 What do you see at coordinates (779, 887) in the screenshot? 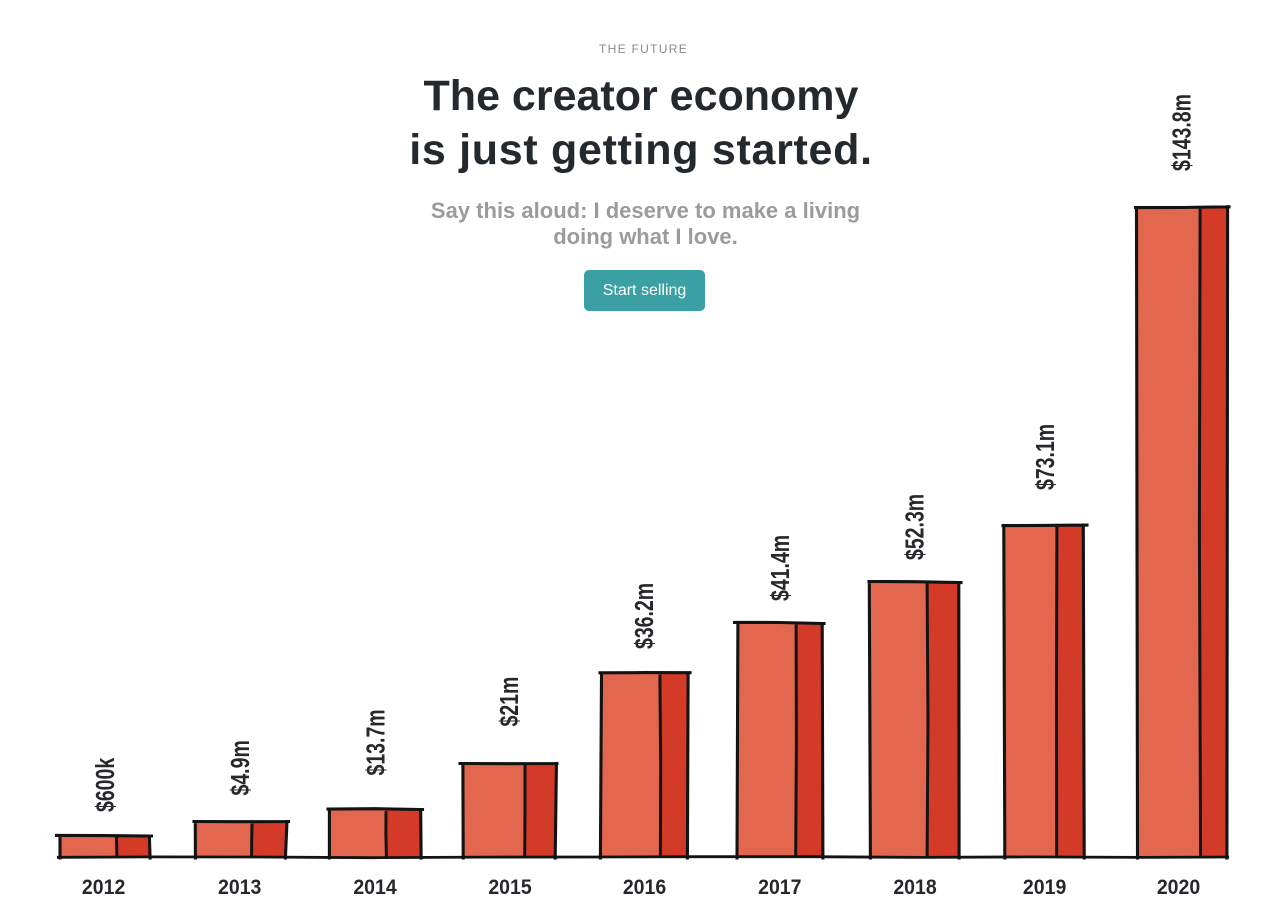
I see `svg-text: 2017` at bounding box center [779, 887].